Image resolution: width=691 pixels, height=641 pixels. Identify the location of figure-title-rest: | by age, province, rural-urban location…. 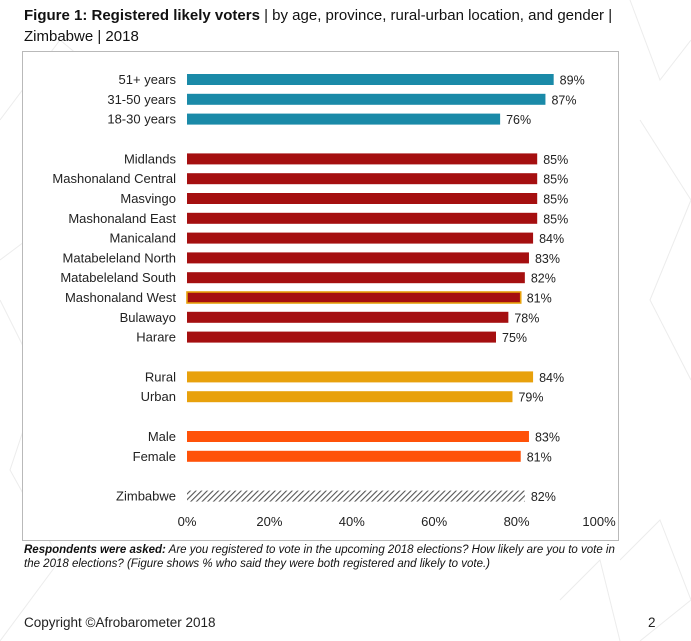
(318, 26).